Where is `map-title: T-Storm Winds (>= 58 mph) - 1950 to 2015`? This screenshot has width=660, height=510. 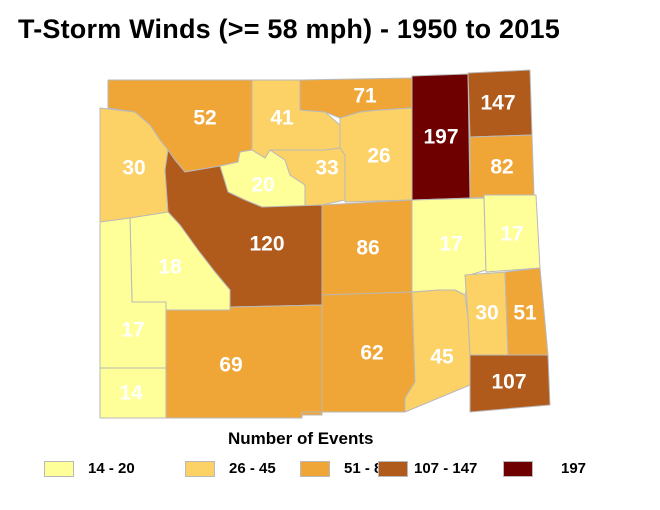 map-title: T-Storm Winds (>= 58 mph) - 1950 to 2015 is located at coordinates (289, 29).